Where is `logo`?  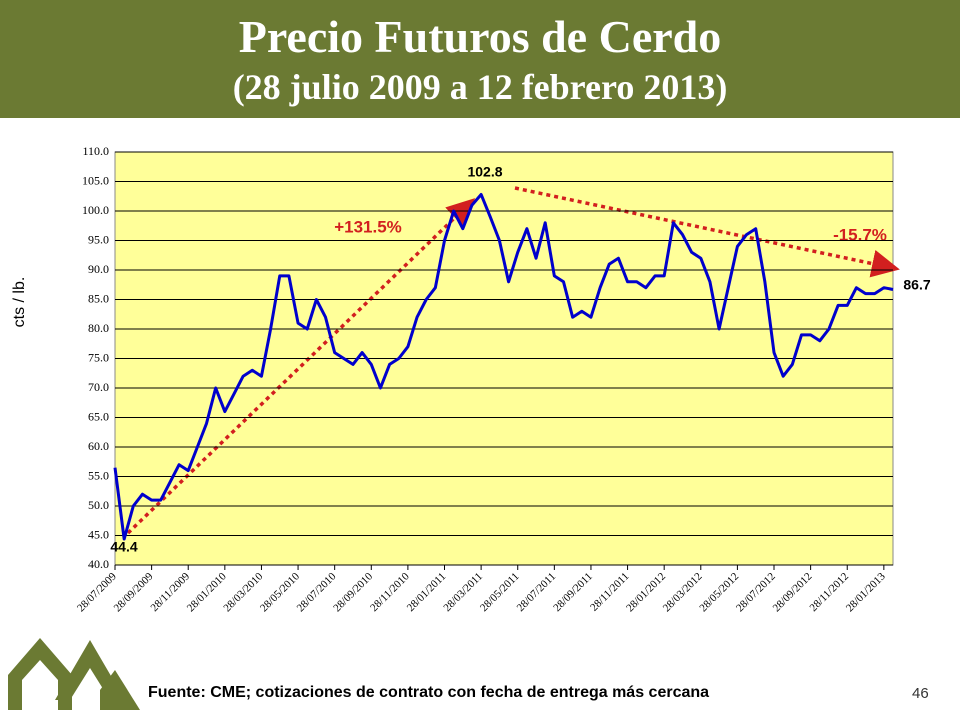
logo is located at coordinates (74, 674).